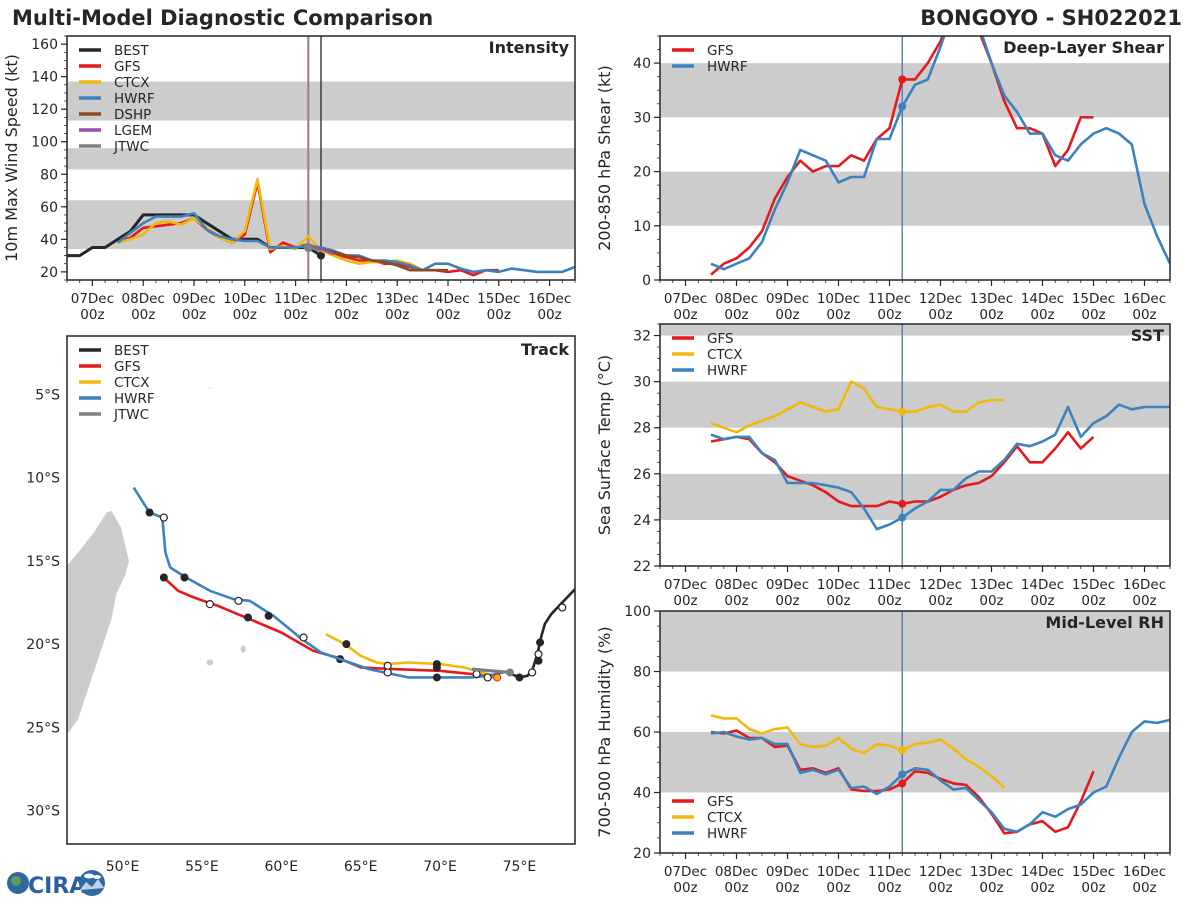  I want to click on y-tick-label: 160, so click(44, 45).